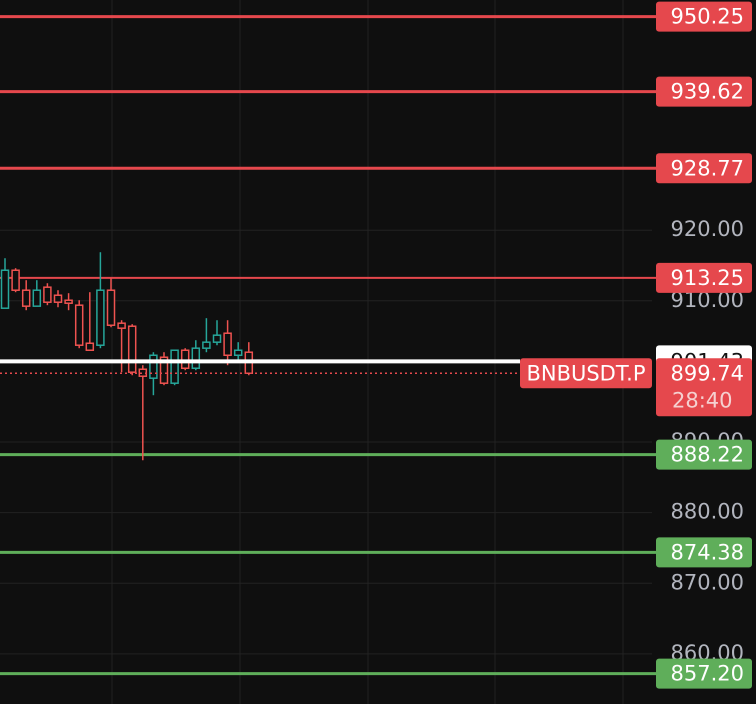 Image resolution: width=756 pixels, height=704 pixels. Describe the element at coordinates (707, 17) in the screenshot. I see `level-label: 950.25` at that location.